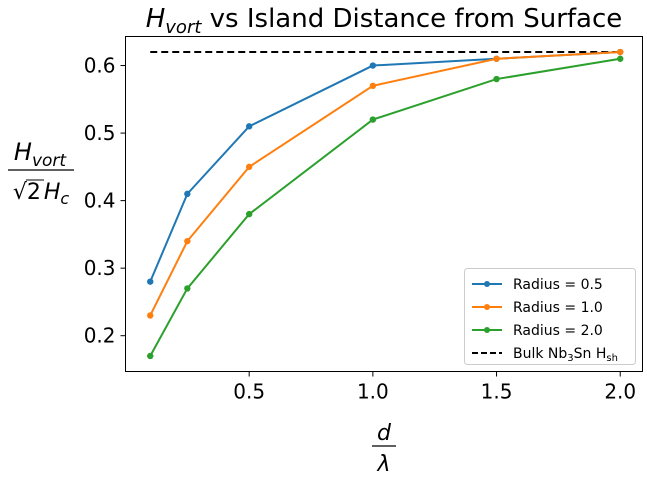  I want to click on x-tick-label: 1.5, so click(497, 392).